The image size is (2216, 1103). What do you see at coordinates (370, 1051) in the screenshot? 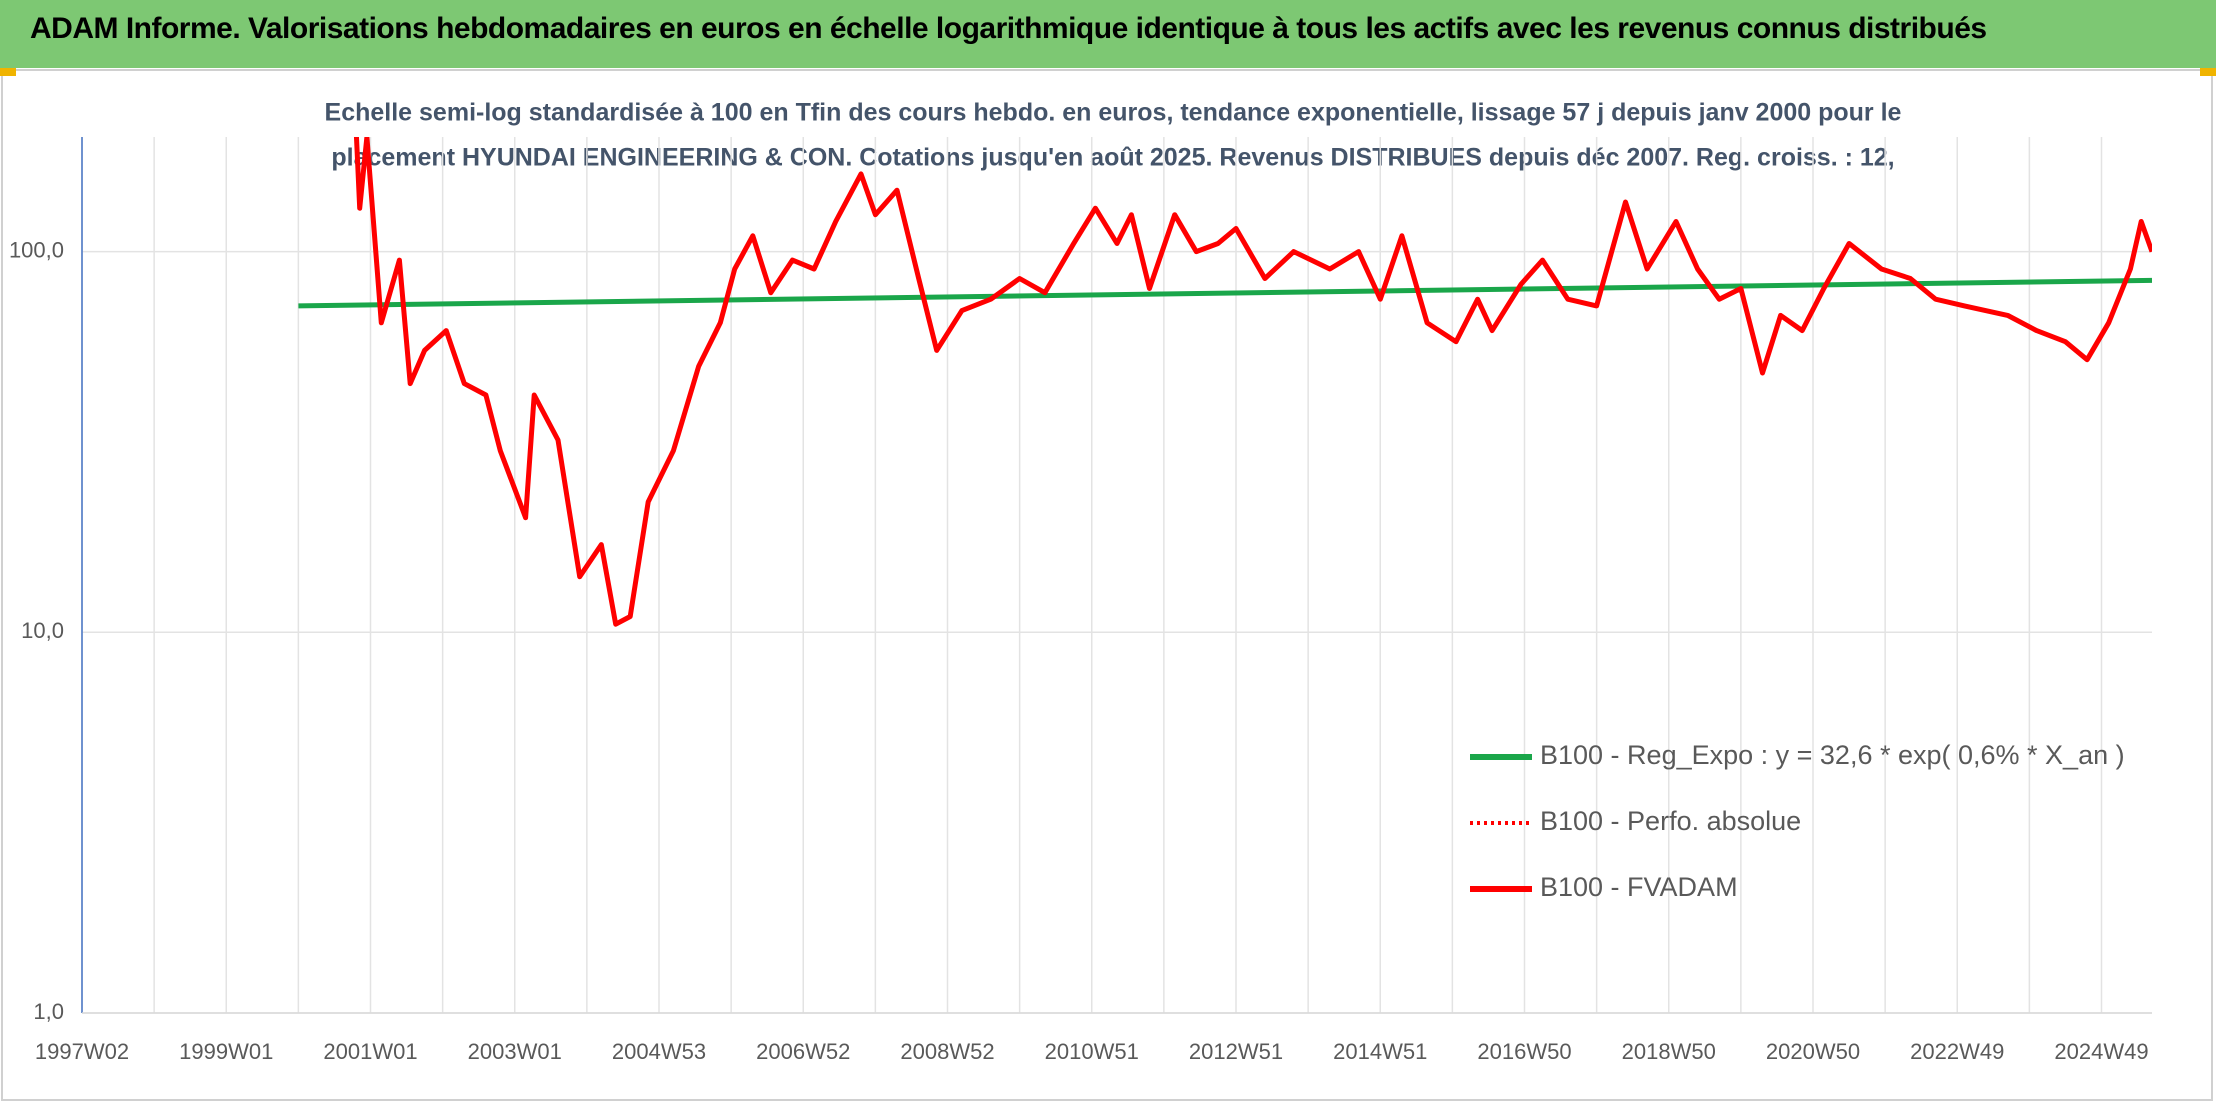
I see `x-tick-label: 2001W01` at bounding box center [370, 1051].